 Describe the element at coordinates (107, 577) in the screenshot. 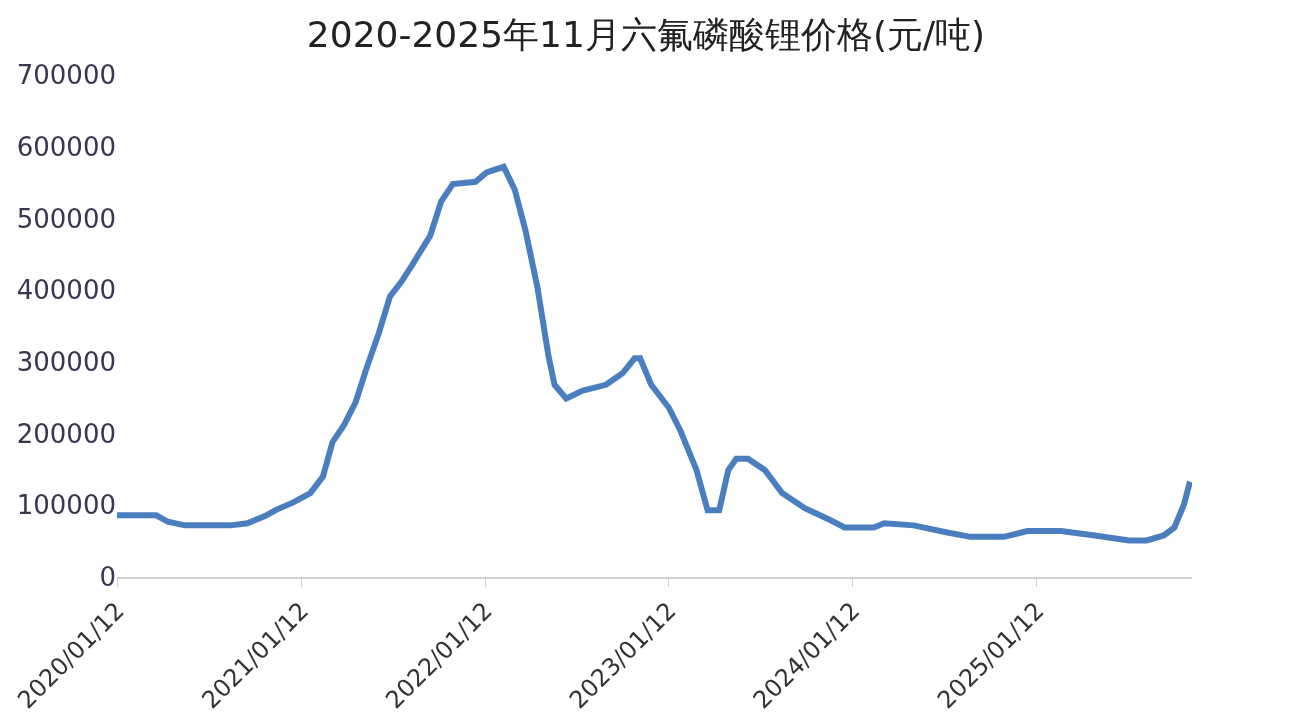

I see `y-tick-label: 0` at that location.